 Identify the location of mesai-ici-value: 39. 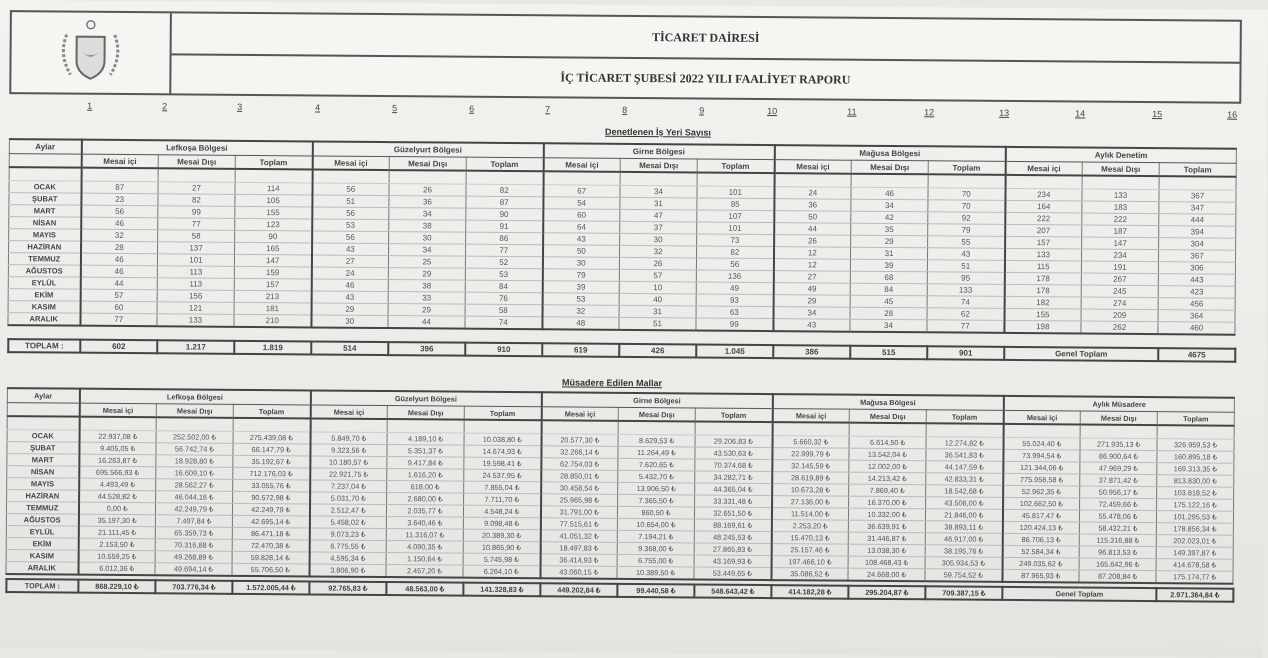
(581, 287).